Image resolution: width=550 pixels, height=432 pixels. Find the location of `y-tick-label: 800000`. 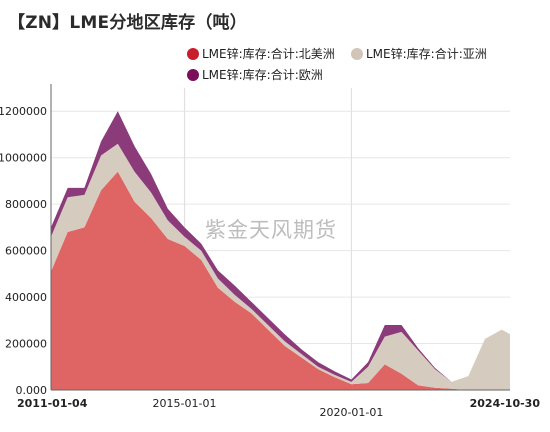

y-tick-label: 800000 is located at coordinates (26, 204).